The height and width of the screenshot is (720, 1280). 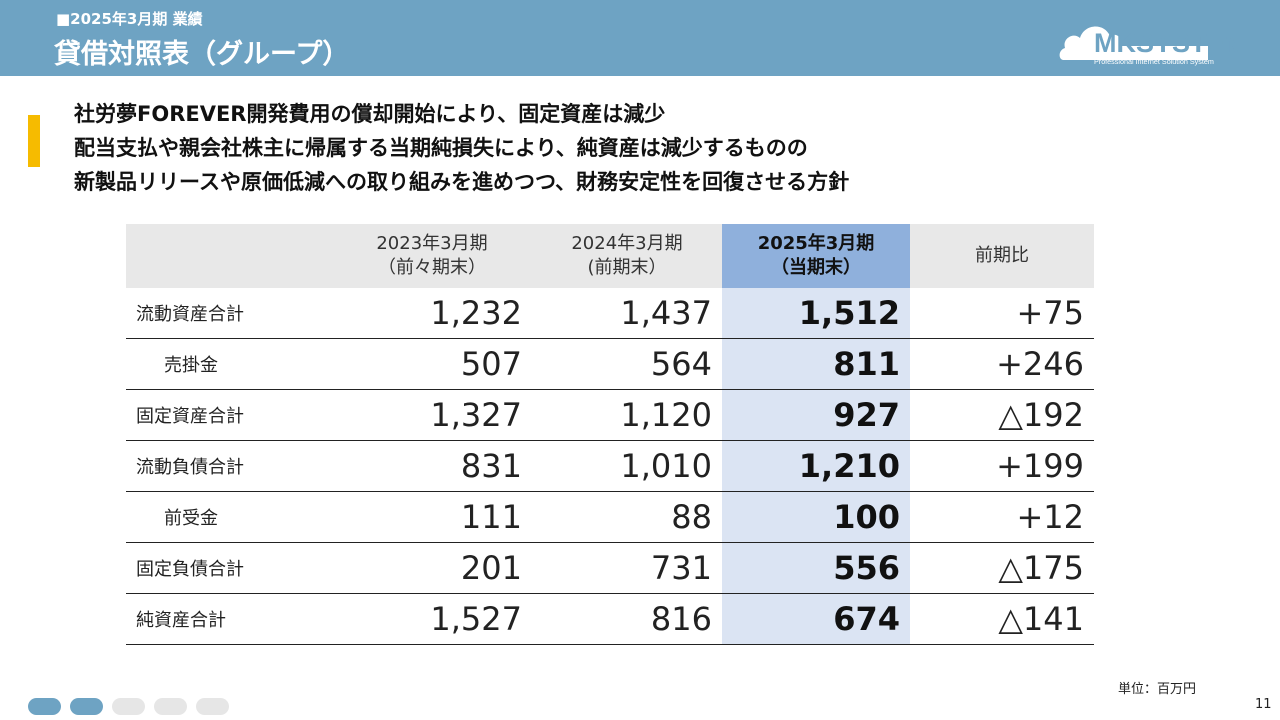 What do you see at coordinates (627, 466) in the screenshot?
I see `value-fy2024: 1,010` at bounding box center [627, 466].